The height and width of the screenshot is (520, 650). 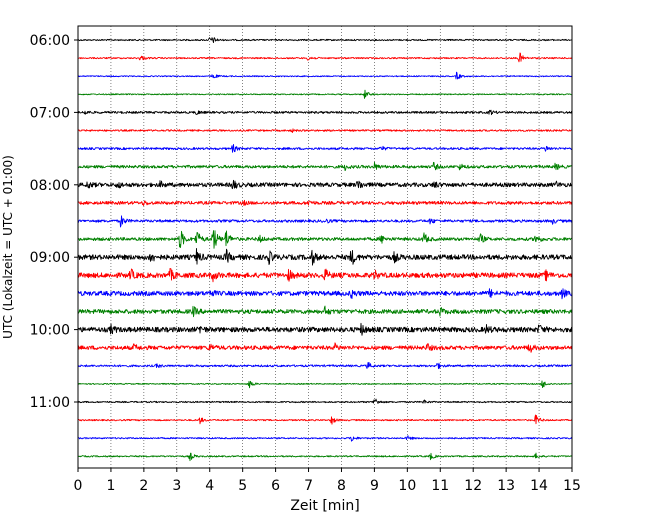 What do you see at coordinates (176, 486) in the screenshot?
I see `x-tick-label: 3` at bounding box center [176, 486].